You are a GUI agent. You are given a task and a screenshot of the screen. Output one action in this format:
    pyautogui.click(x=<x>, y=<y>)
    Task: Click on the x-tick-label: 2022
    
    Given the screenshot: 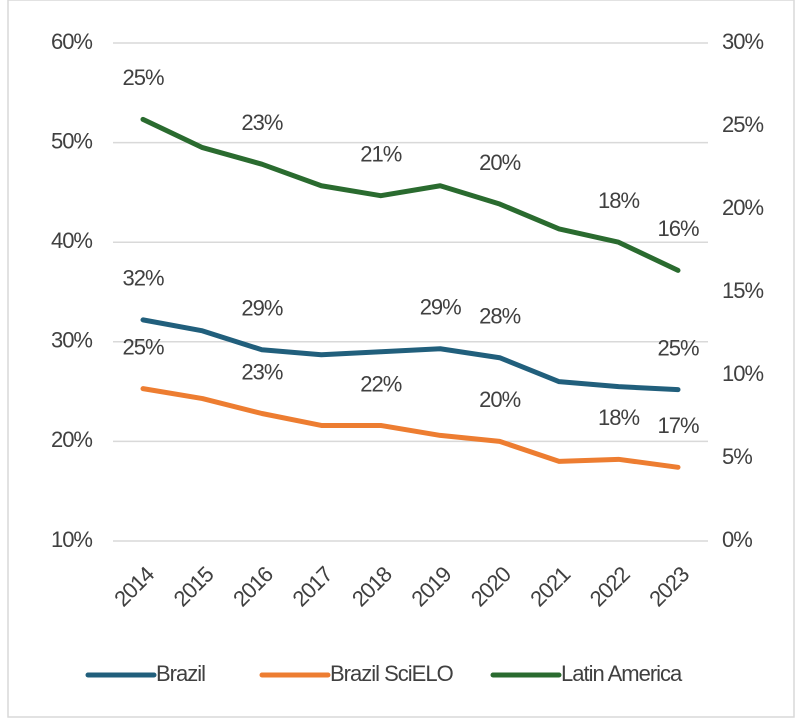 What is the action you would take?
    pyautogui.click(x=610, y=586)
    